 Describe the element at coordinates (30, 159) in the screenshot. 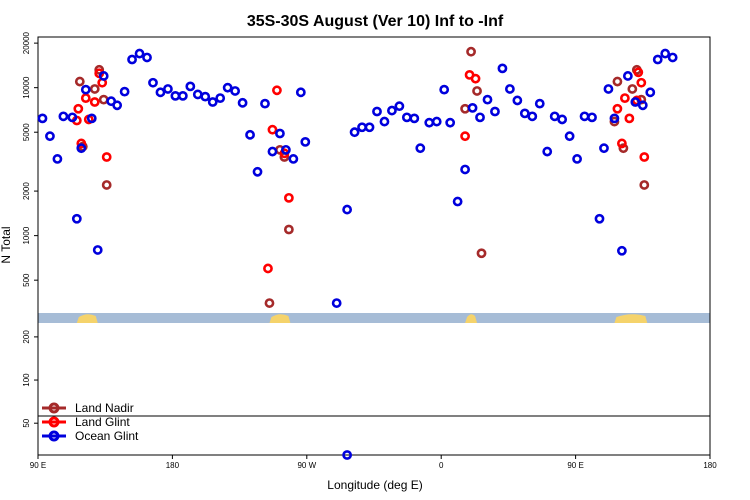

I see `y-axis-ticks-upper: 500 1000 2000 5000 10000 20000` at that location.